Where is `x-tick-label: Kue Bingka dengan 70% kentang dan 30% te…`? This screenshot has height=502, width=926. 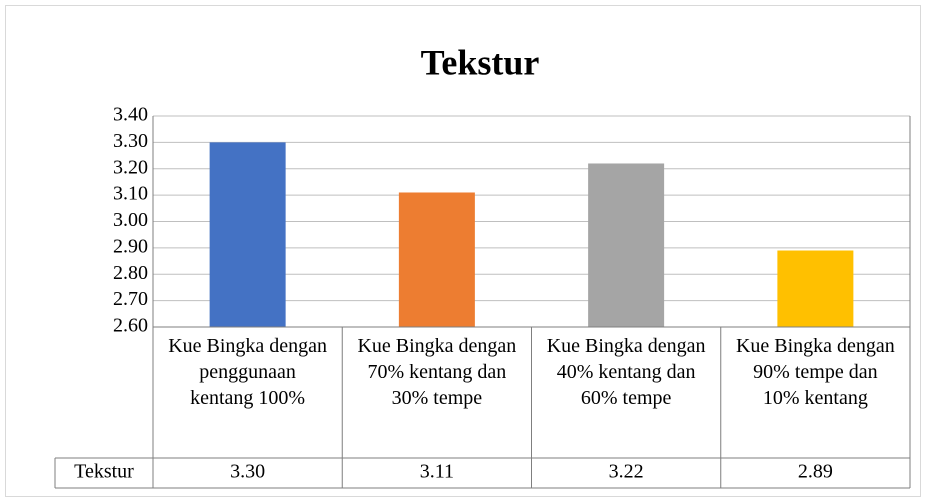 x-tick-label: Kue Bingka dengan 70% kentang dan 30% te… is located at coordinates (437, 372).